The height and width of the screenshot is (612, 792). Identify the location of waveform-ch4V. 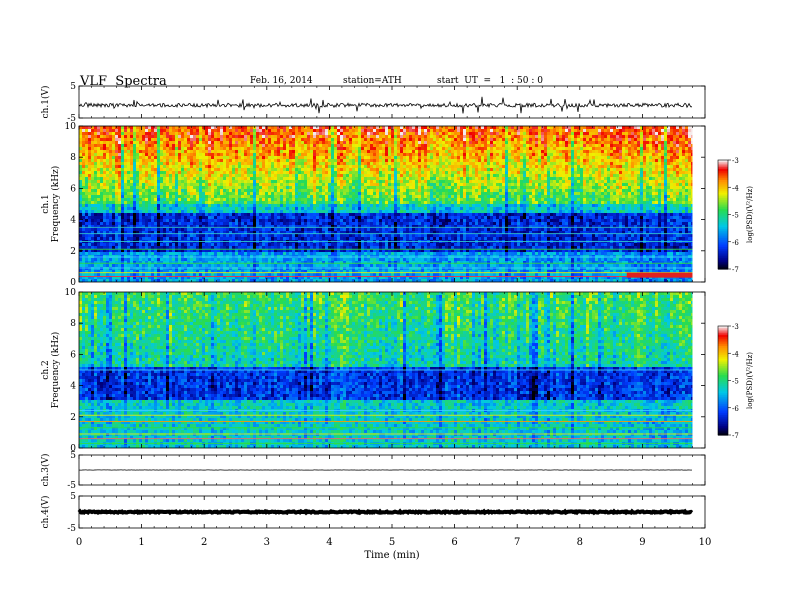
(385, 512).